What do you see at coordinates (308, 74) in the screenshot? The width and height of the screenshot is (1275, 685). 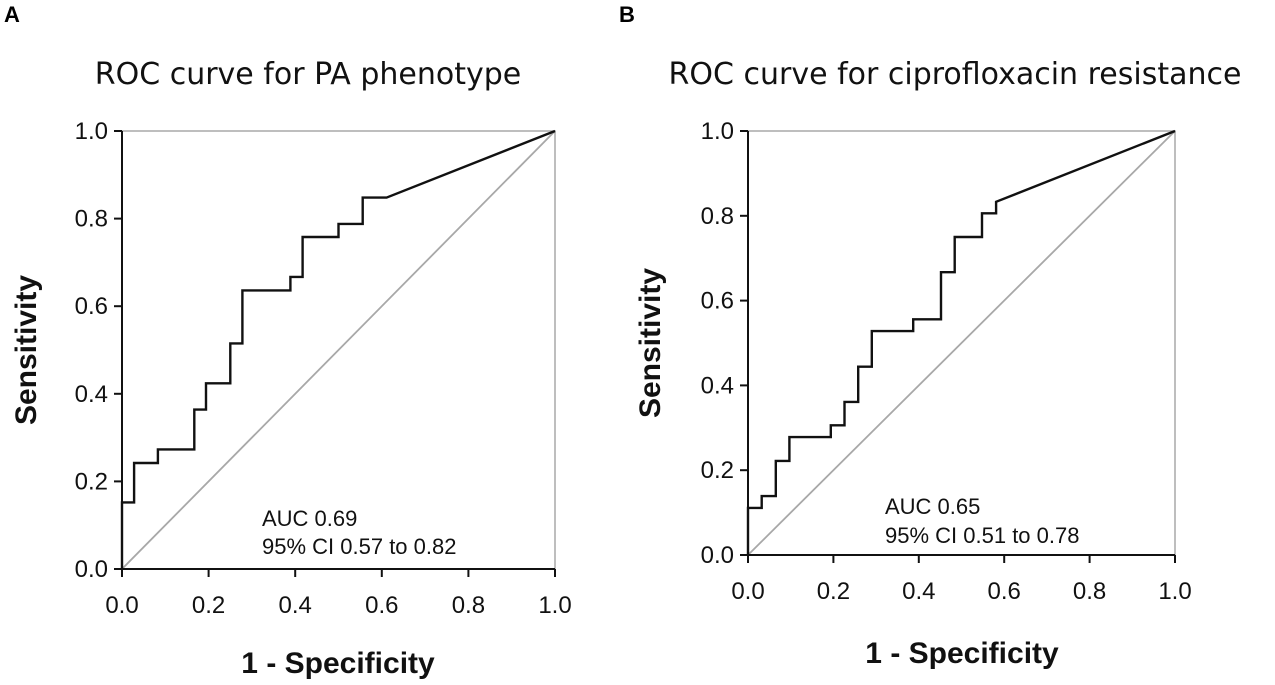 I see `chart-title: ROC curve for PA phenotype` at bounding box center [308, 74].